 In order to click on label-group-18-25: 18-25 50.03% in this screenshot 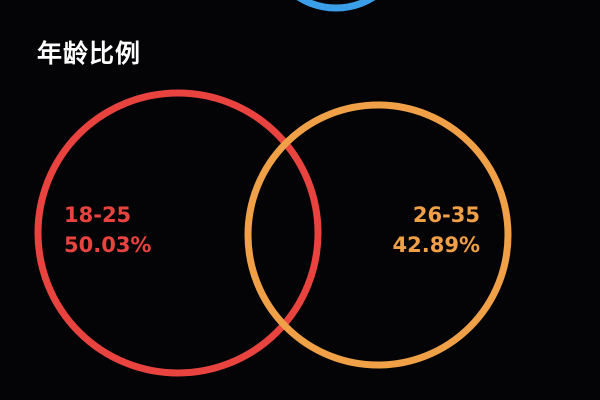, I will do `click(107, 230)`.